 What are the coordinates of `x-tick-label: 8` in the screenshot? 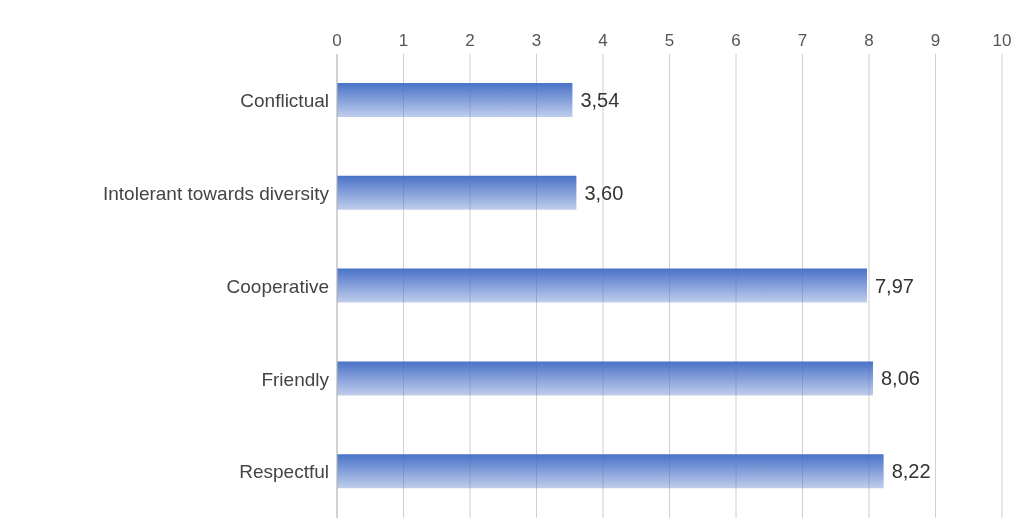 It's located at (869, 40).